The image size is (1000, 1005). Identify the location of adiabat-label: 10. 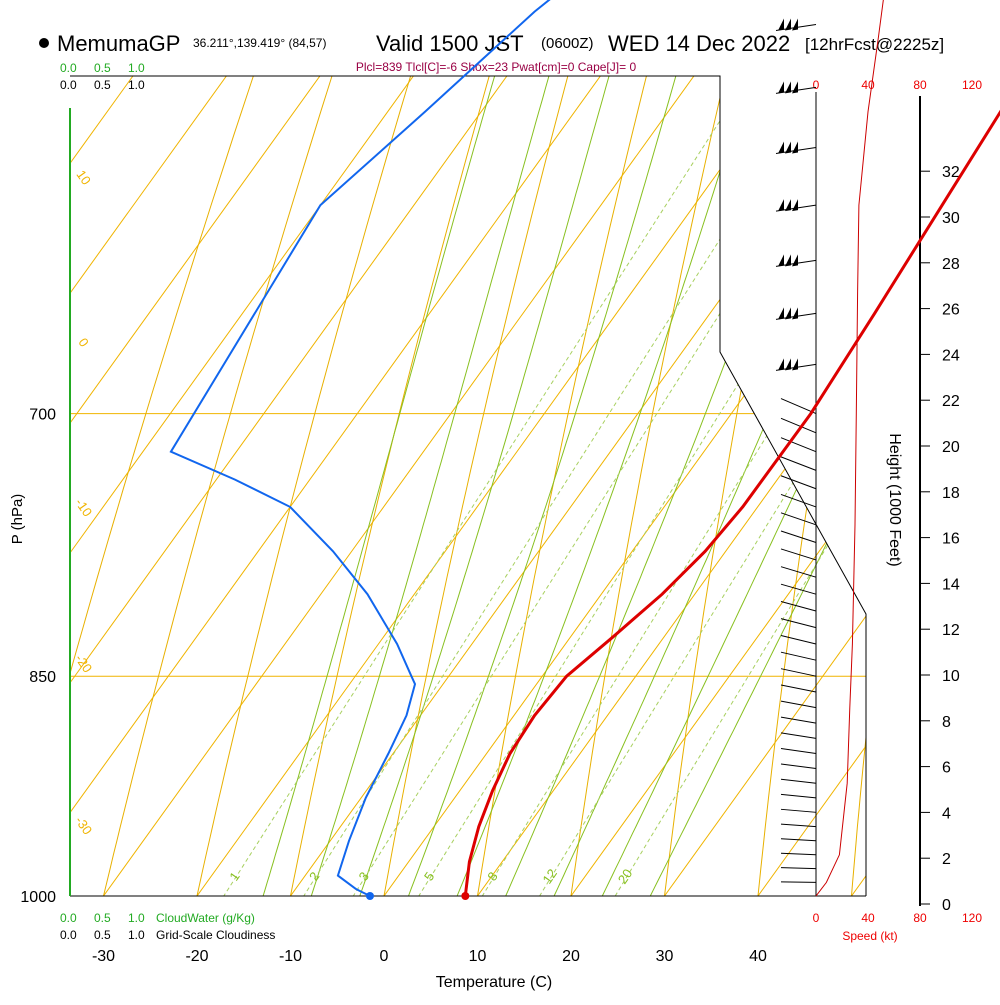
(754, 375).